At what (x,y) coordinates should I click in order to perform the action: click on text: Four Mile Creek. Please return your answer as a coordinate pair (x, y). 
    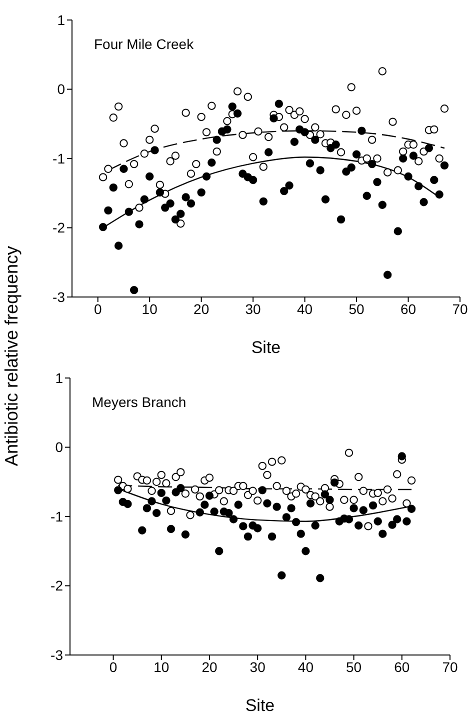
    Looking at the image, I should click on (144, 44).